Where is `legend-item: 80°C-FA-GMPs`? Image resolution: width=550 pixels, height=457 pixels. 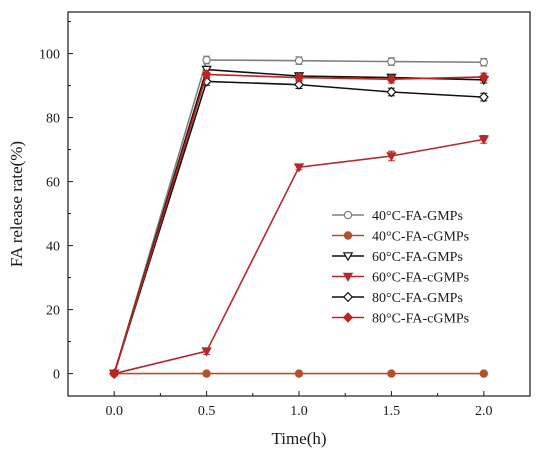
legend-item: 80°C-FA-GMPs is located at coordinates (397, 298).